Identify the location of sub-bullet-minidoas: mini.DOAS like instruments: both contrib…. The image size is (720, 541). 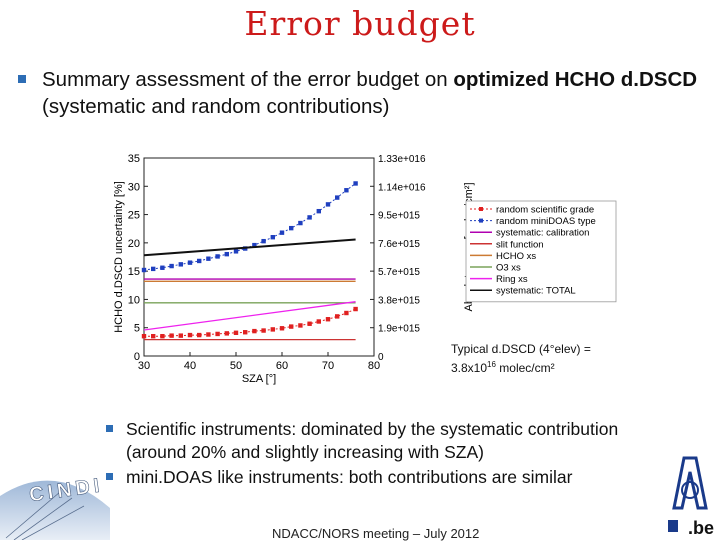
(386, 477).